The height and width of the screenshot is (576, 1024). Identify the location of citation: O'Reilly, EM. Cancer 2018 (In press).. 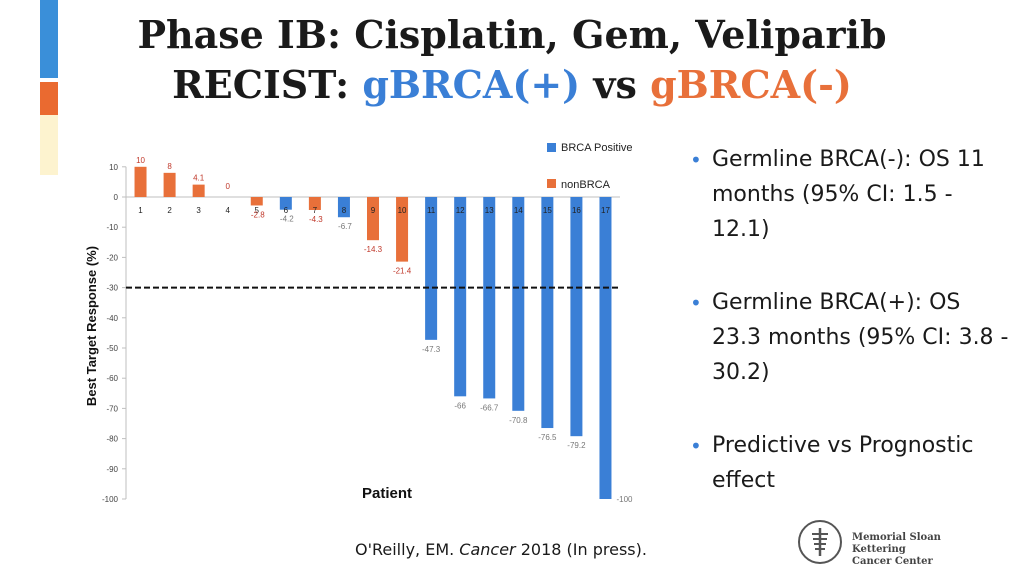
(501, 549).